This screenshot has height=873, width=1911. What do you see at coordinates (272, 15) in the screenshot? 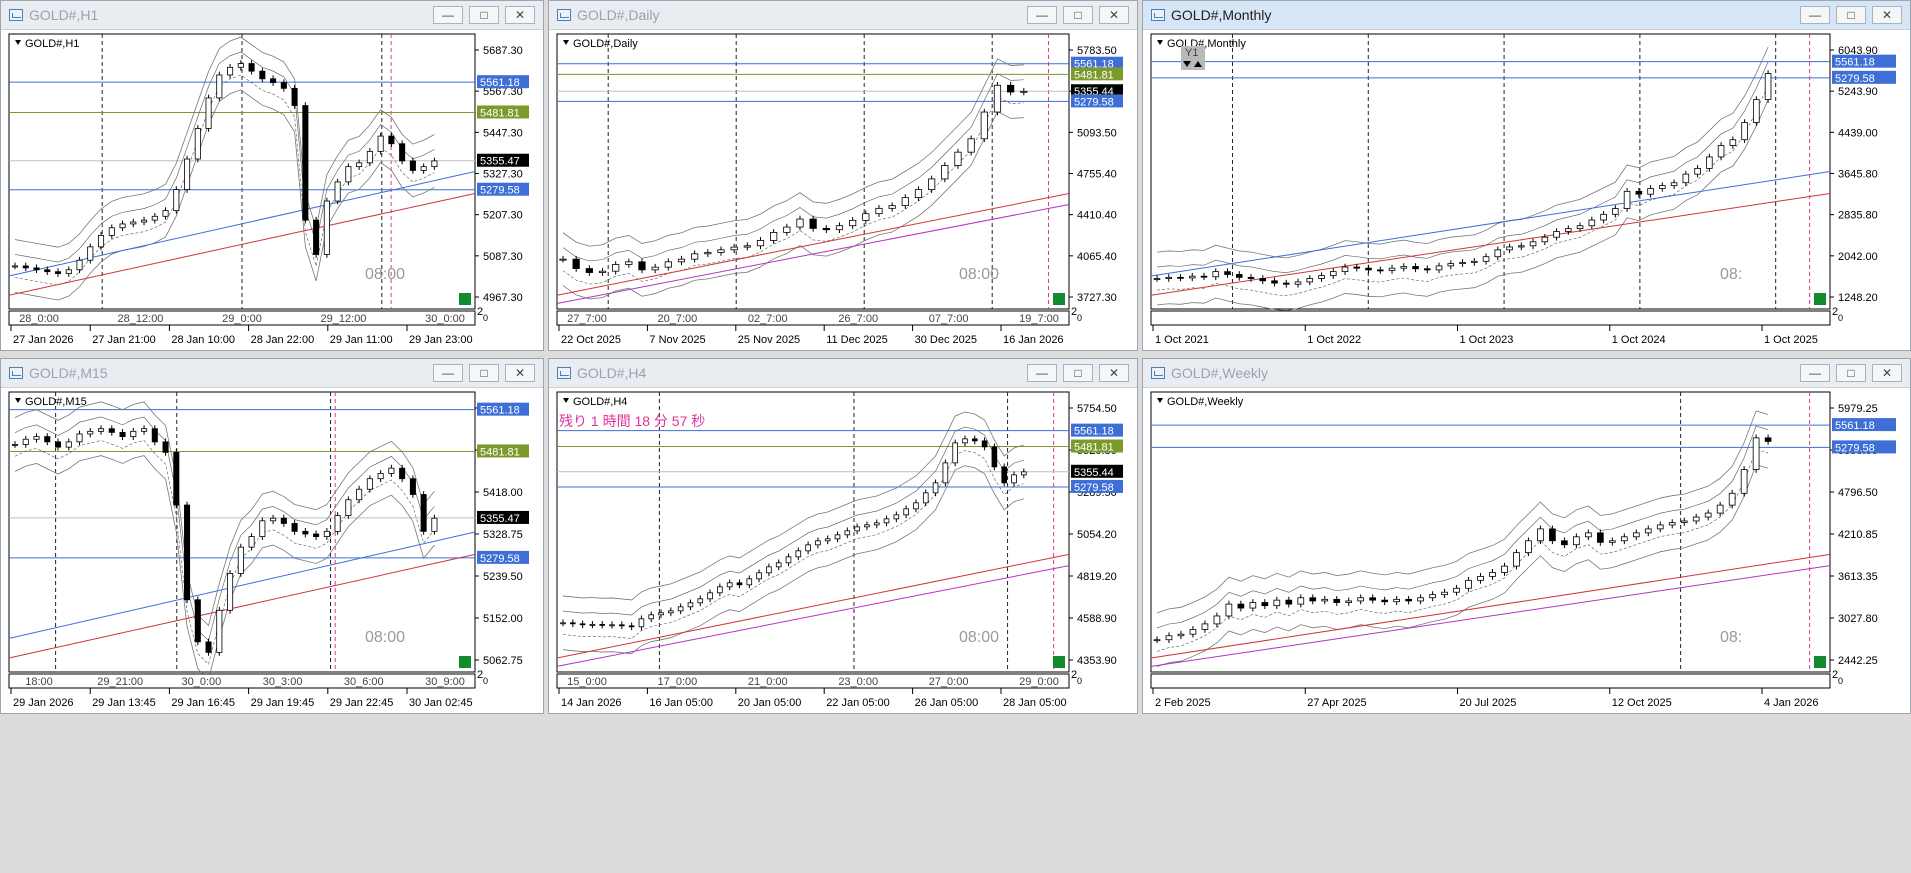
I see `title-bar: GOLD#,H1 — □ ✕` at bounding box center [272, 15].